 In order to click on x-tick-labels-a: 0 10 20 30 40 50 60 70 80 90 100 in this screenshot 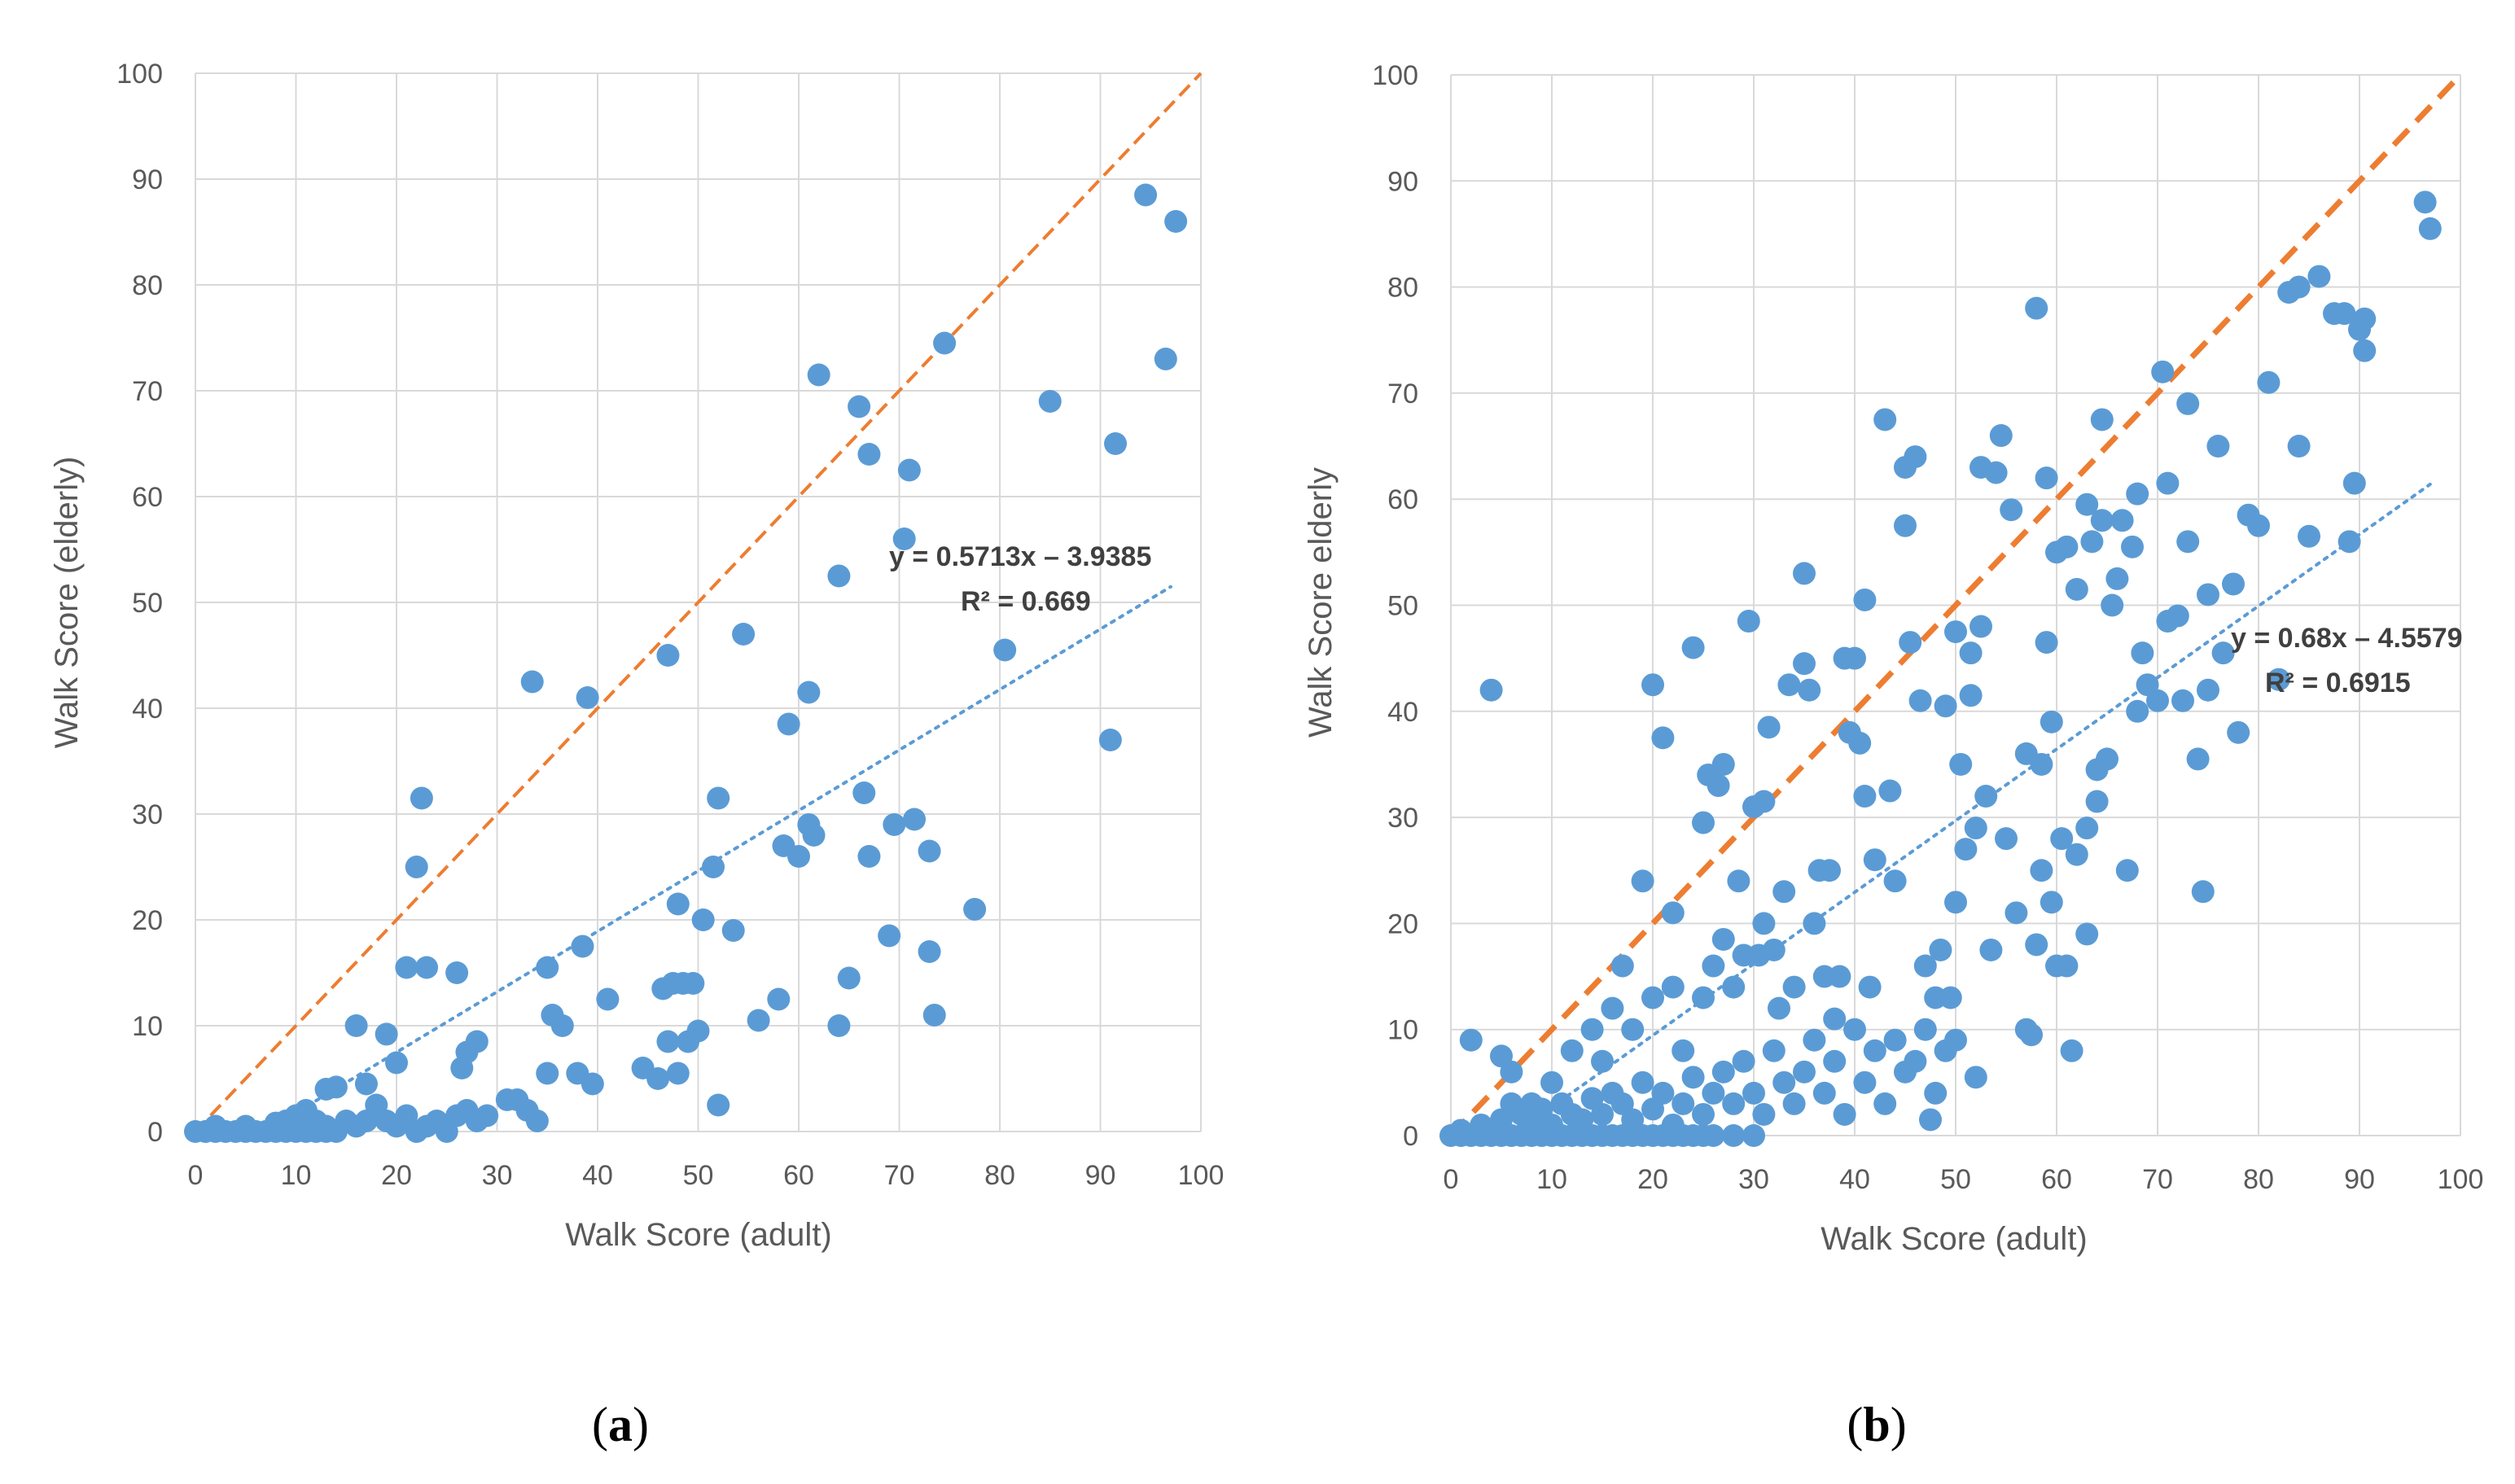, I will do `click(706, 1175)`.